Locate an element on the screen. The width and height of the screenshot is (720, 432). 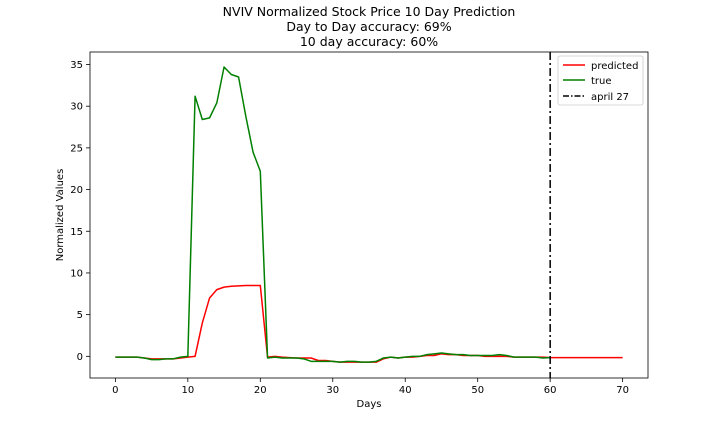
x-tick-label: 30 is located at coordinates (332, 390).